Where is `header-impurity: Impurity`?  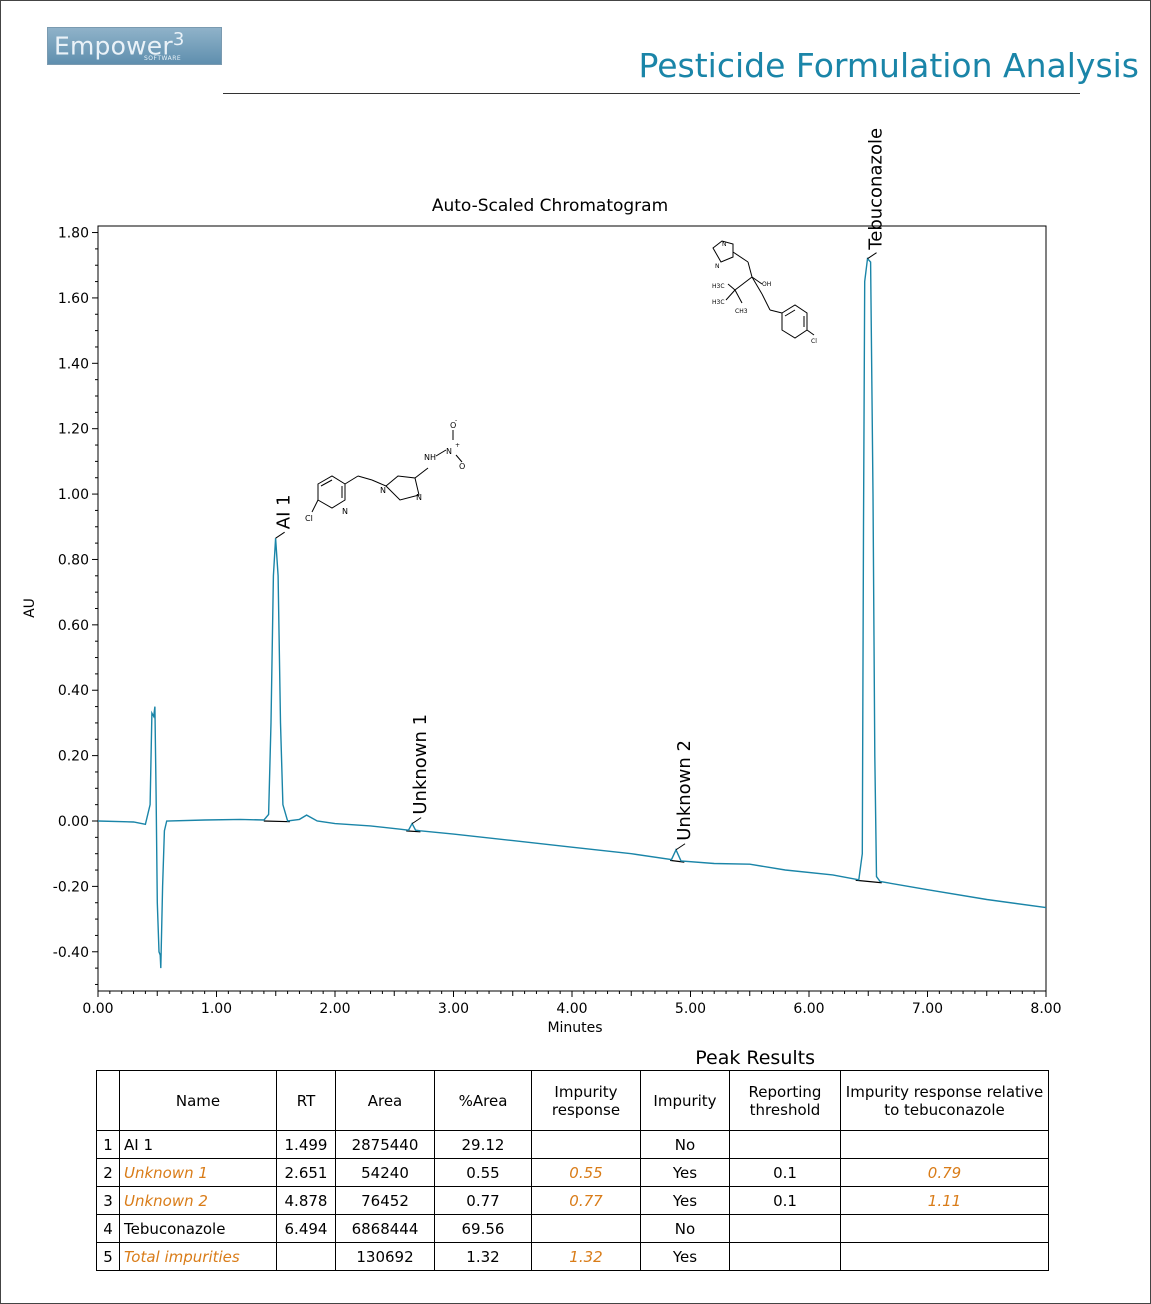 header-impurity: Impurity is located at coordinates (685, 1100).